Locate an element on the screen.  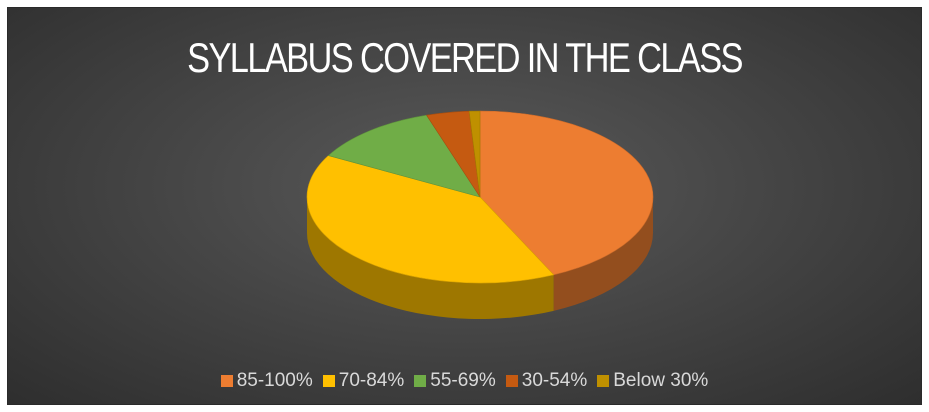
legend-label: 70-84% is located at coordinates (371, 380).